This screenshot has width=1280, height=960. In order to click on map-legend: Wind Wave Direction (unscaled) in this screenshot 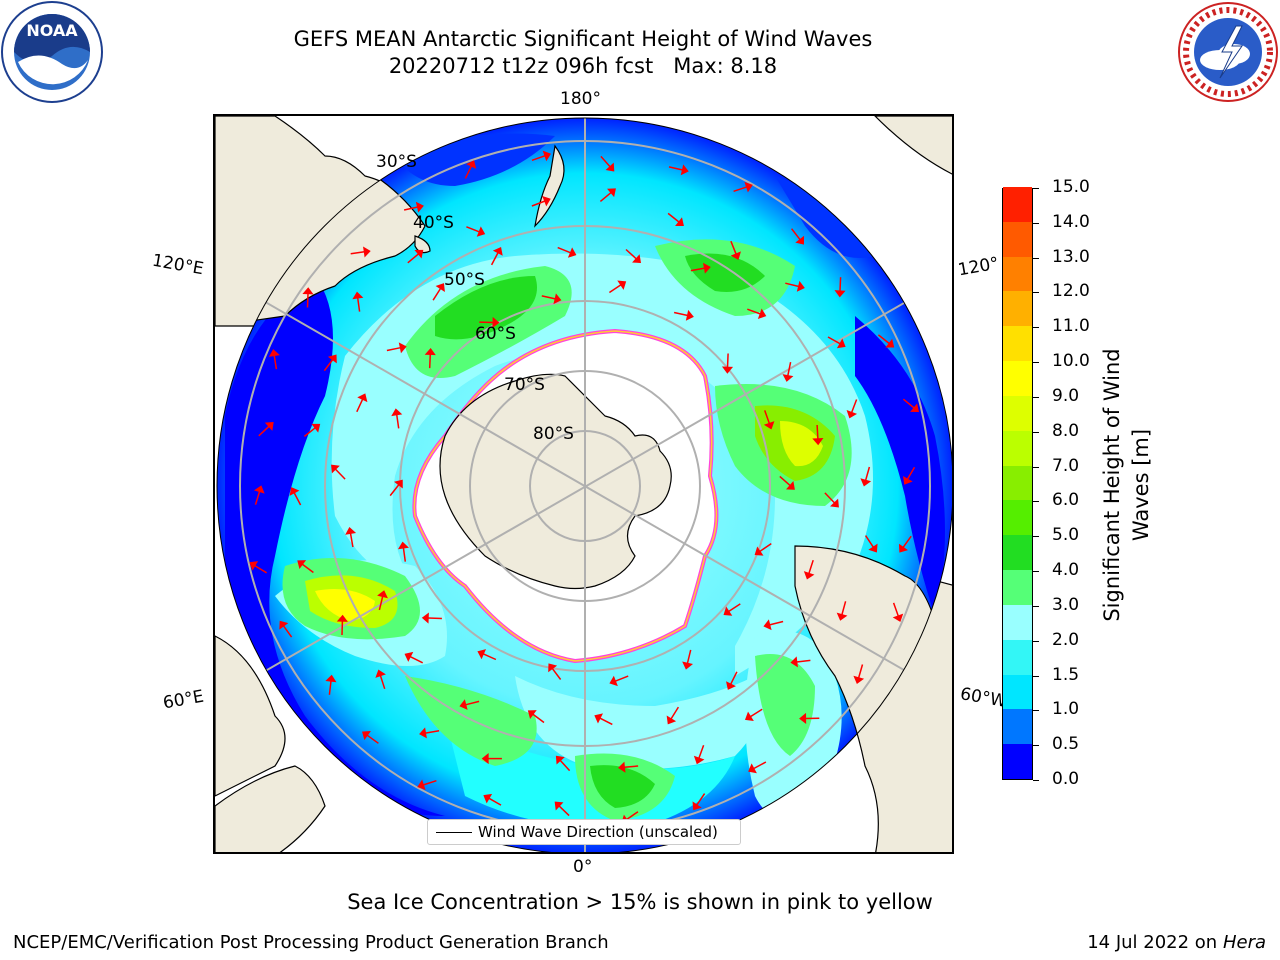, I will do `click(584, 832)`.